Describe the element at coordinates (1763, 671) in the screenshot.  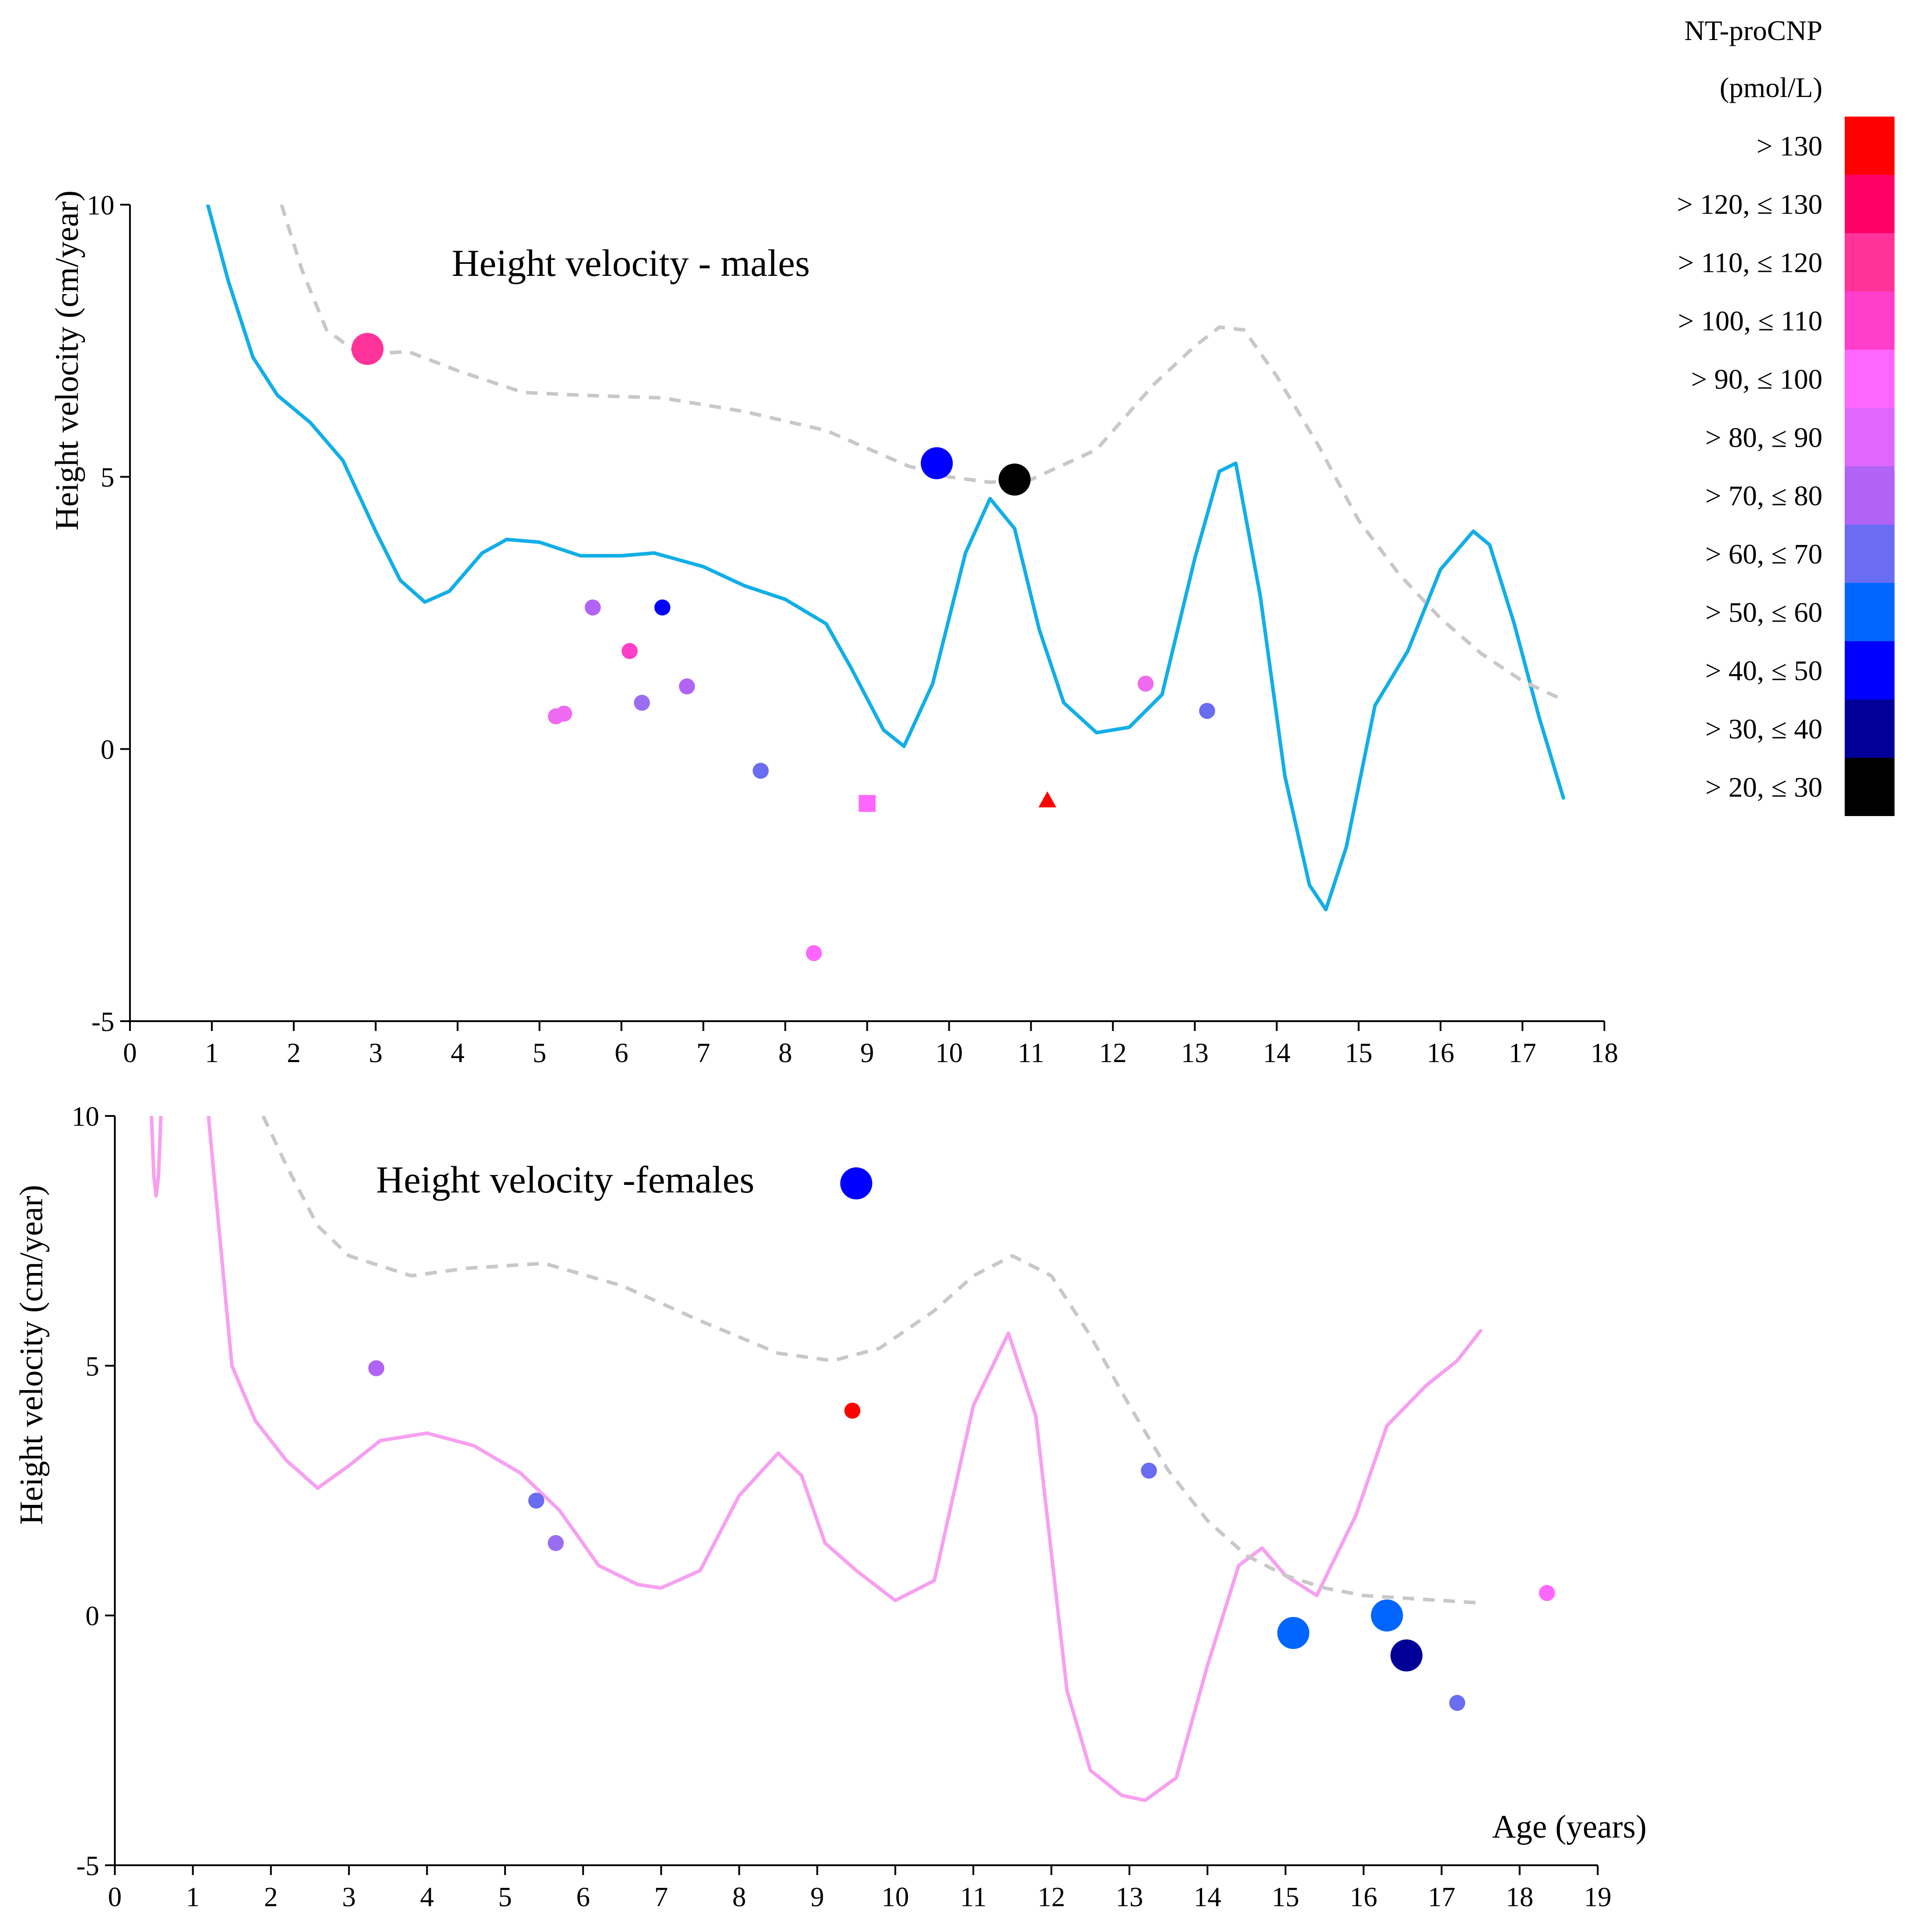
I see `legend-label: > 40, ≤ 50` at that location.